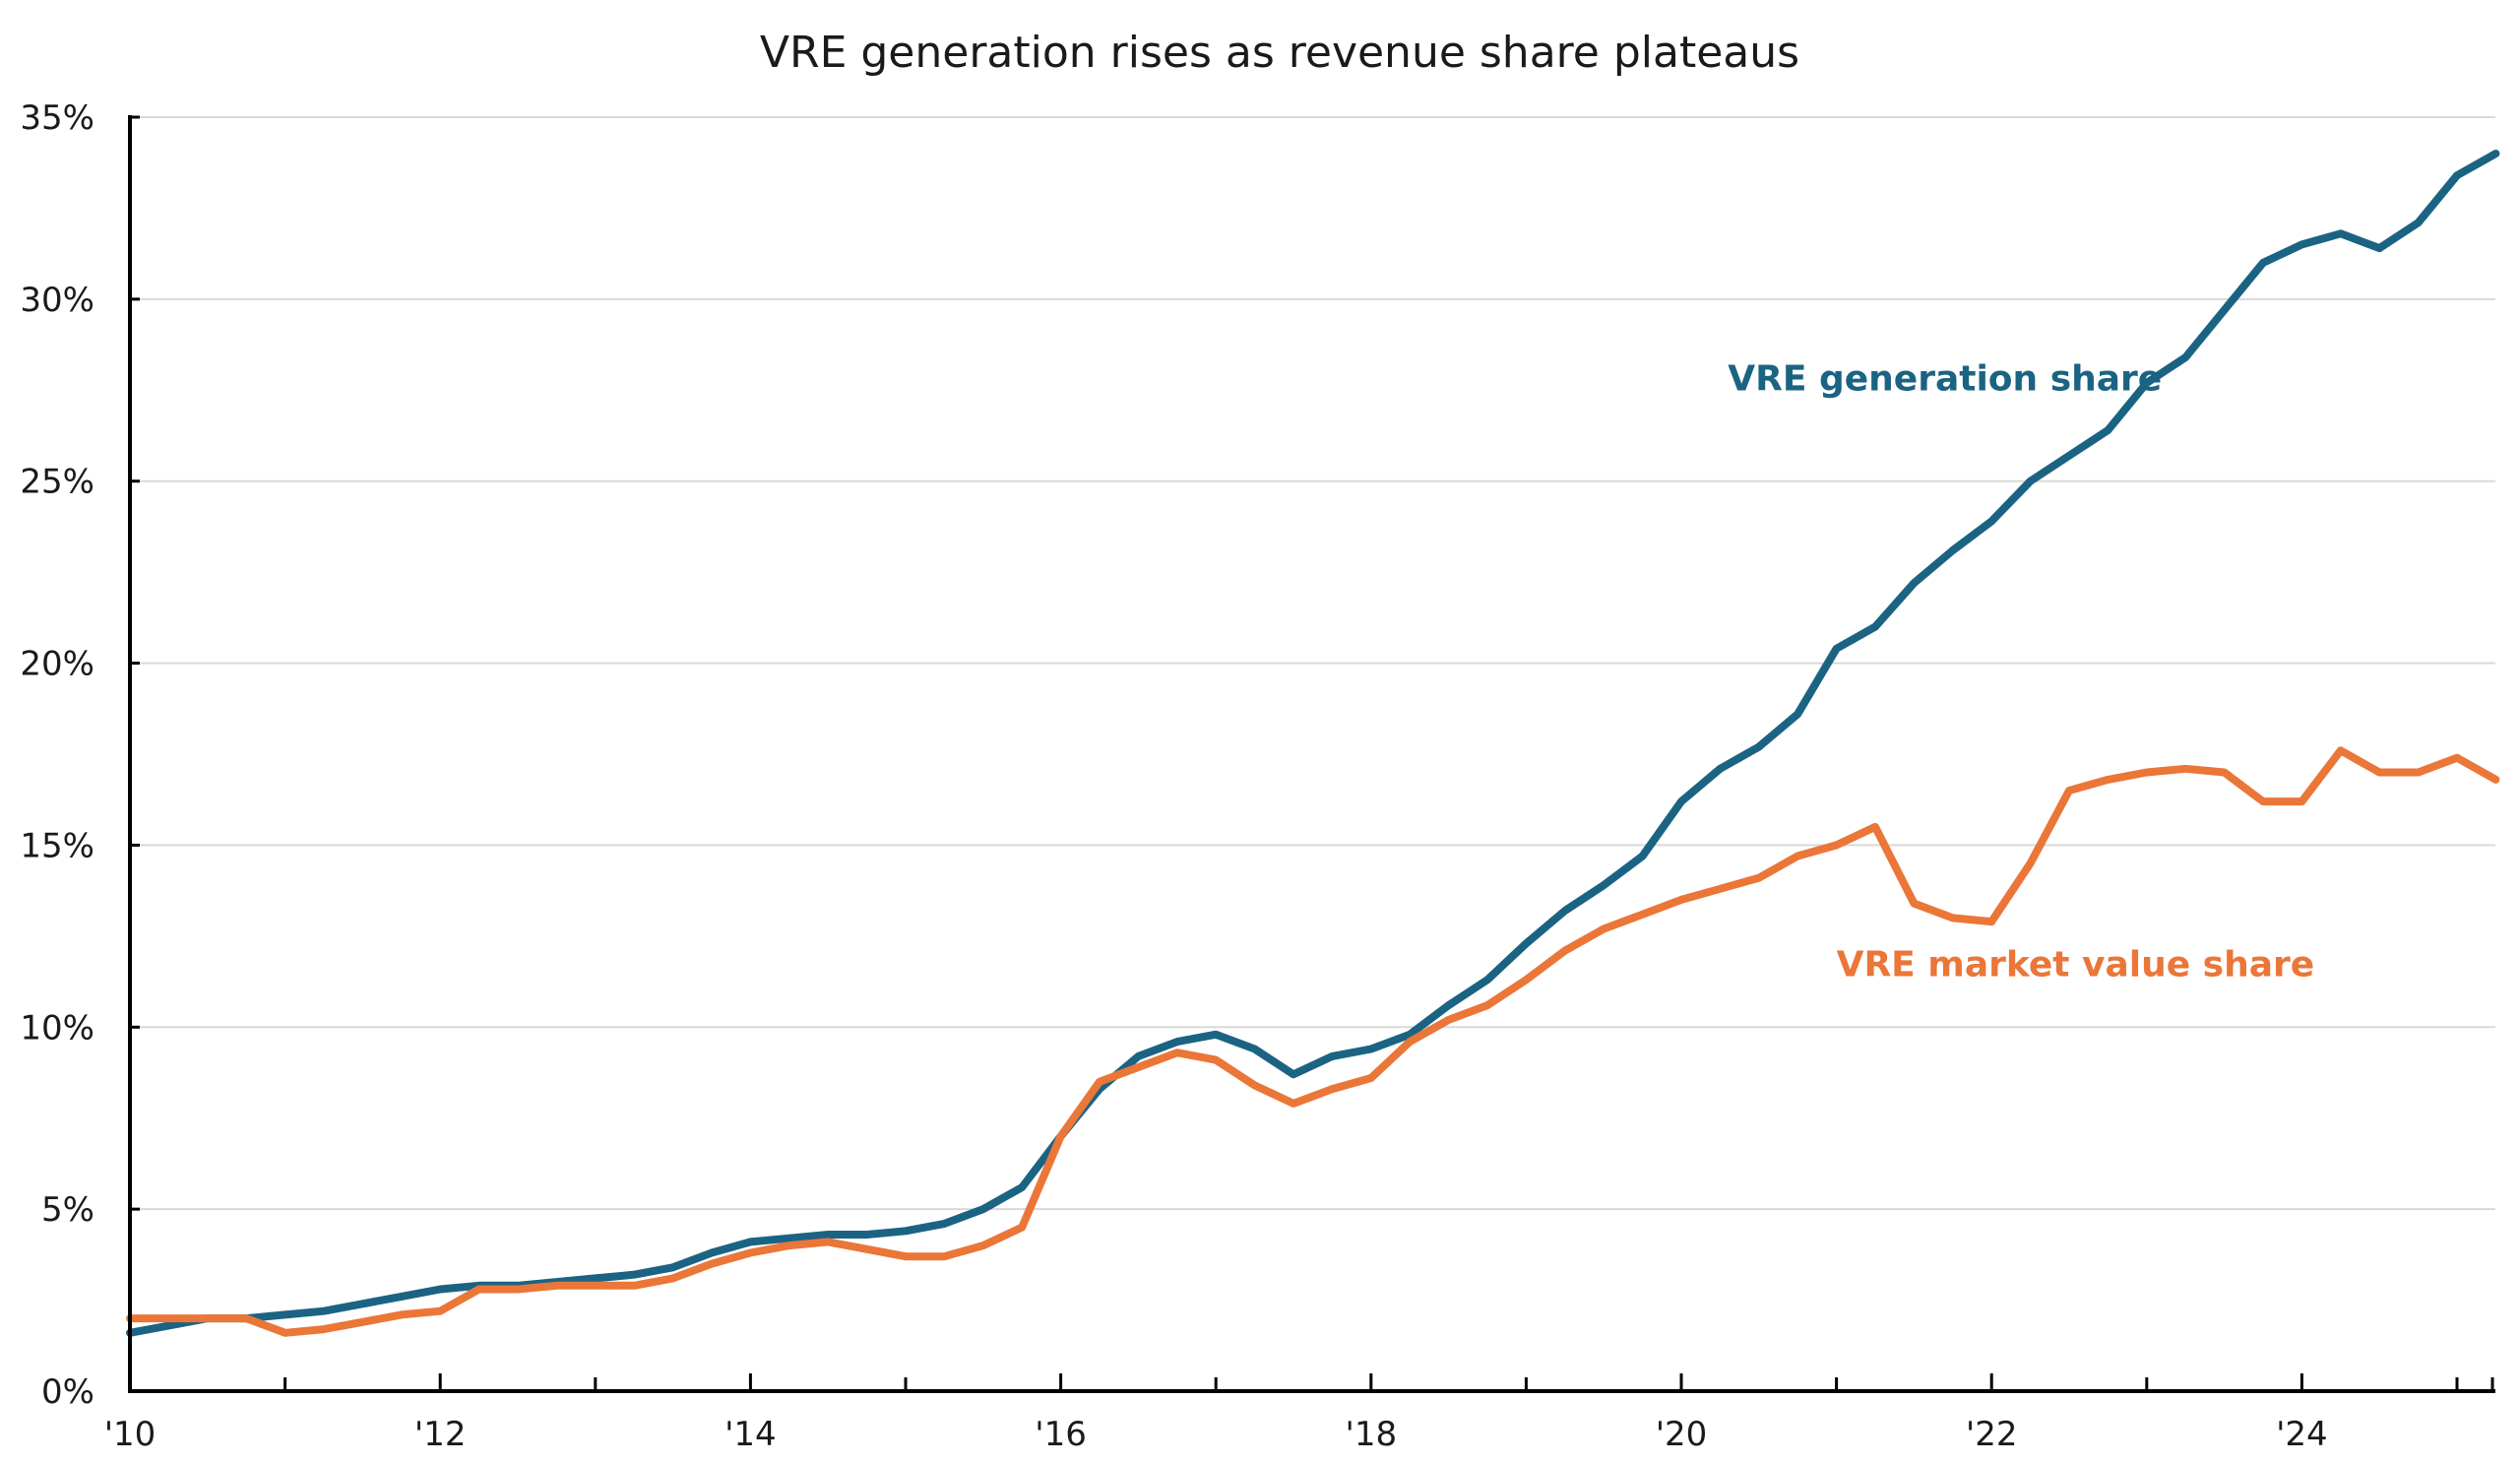  Describe the element at coordinates (57, 1028) in the screenshot. I see `y-tick-label: 10%` at that location.